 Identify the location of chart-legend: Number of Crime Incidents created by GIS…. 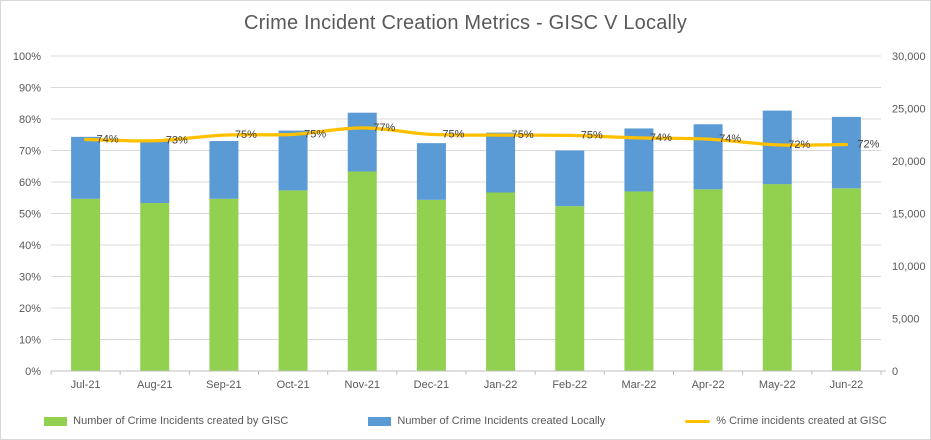
(465, 421).